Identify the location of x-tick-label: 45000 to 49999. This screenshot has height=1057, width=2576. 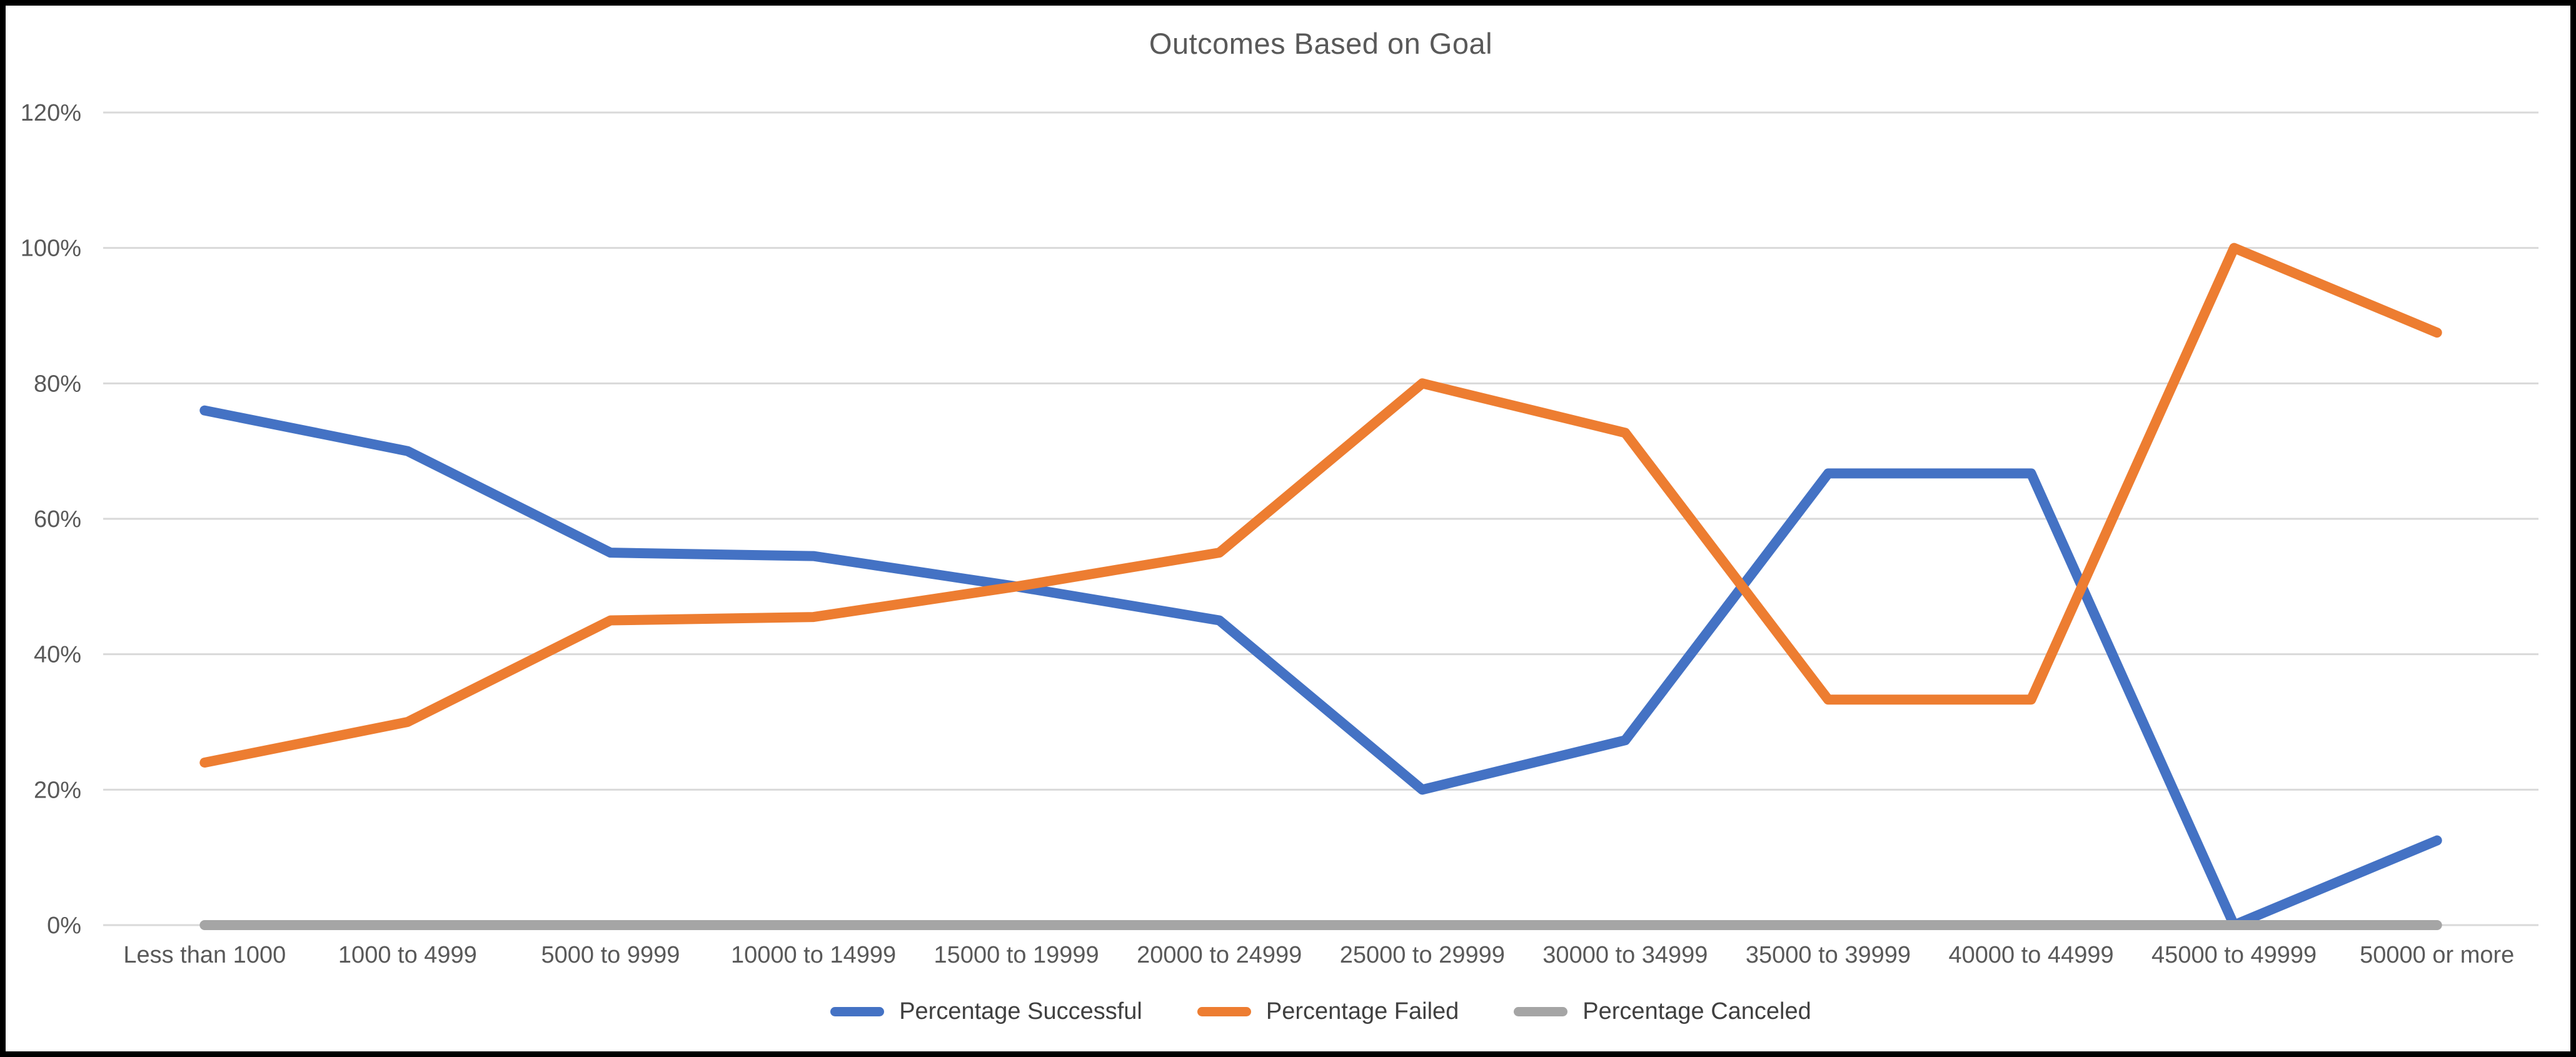
(2234, 955).